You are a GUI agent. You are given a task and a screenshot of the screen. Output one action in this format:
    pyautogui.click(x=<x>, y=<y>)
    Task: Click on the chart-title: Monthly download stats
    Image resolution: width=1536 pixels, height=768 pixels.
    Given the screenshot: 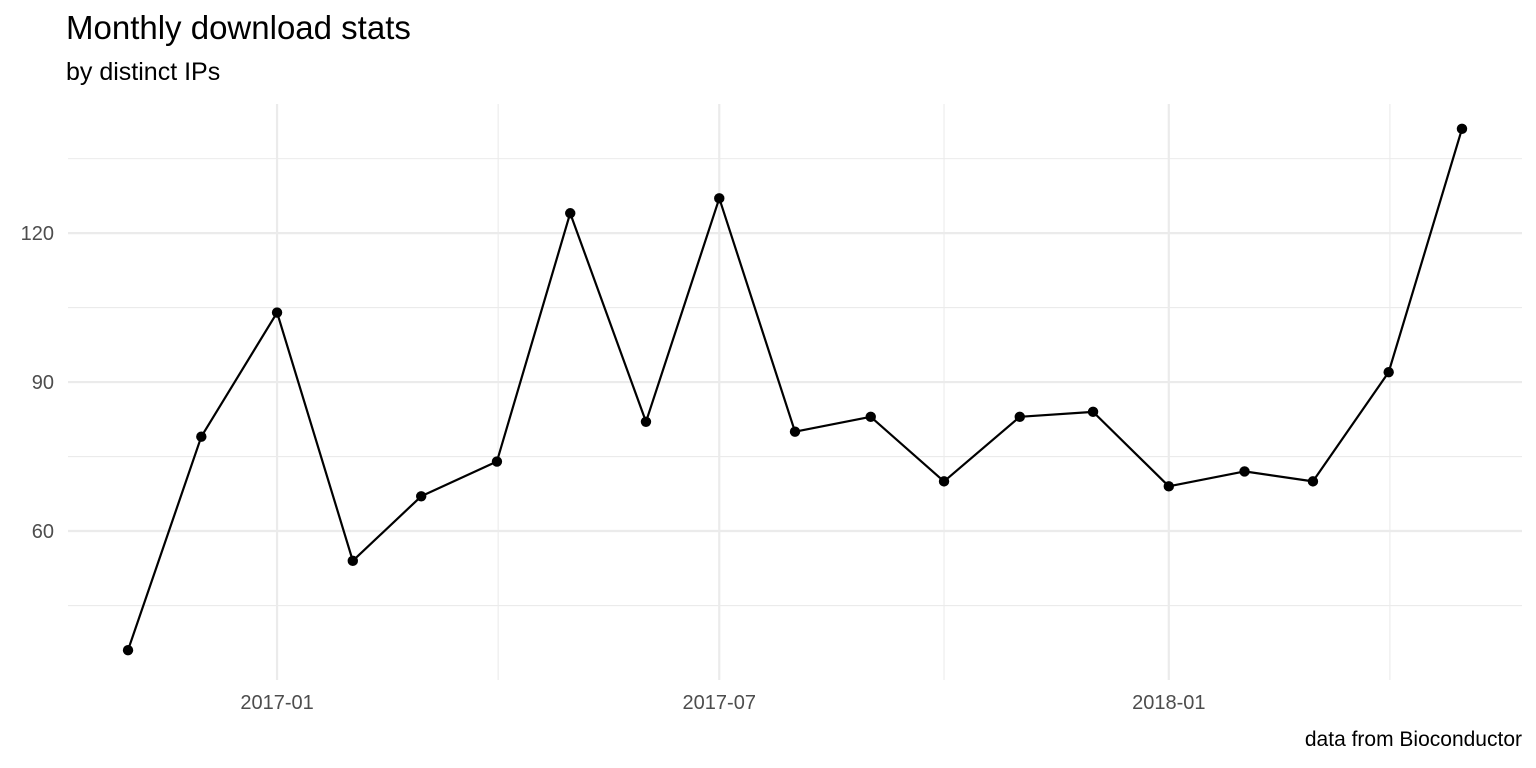 What is the action you would take?
    pyautogui.click(x=238, y=27)
    